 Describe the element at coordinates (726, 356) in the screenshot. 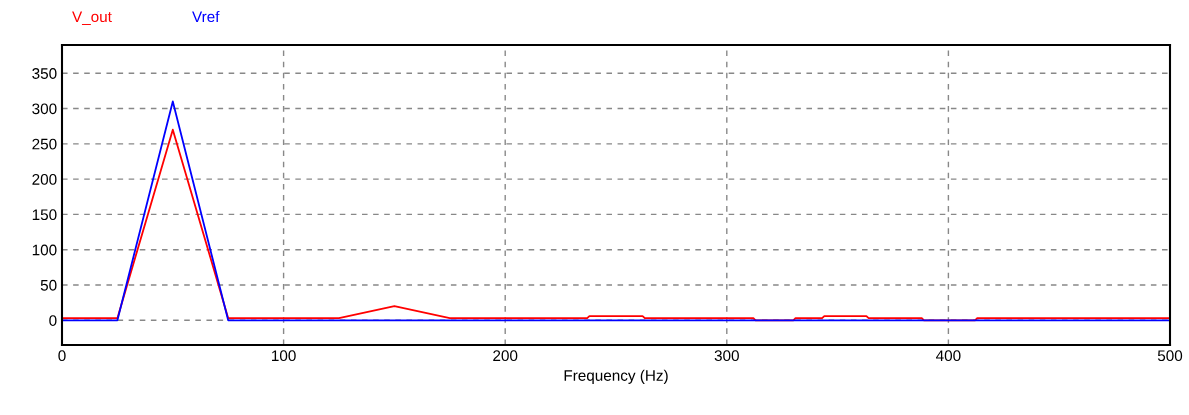

I see `x-tick-label: 300` at that location.